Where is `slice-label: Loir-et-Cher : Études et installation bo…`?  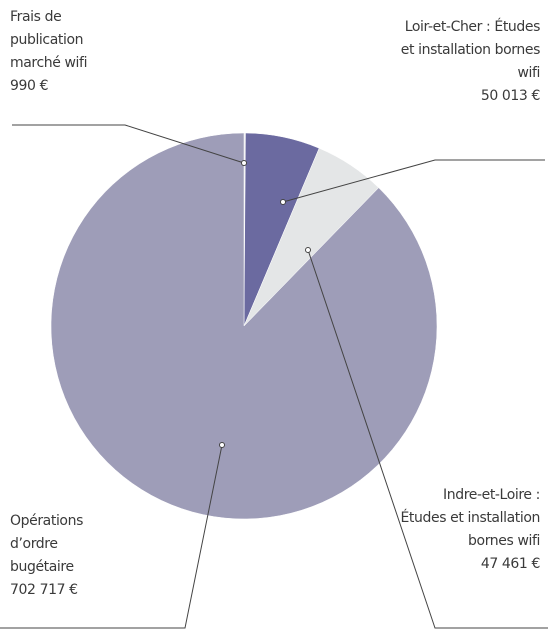 slice-label: Loir-et-Cher : Études et installation bo… is located at coordinates (470, 62).